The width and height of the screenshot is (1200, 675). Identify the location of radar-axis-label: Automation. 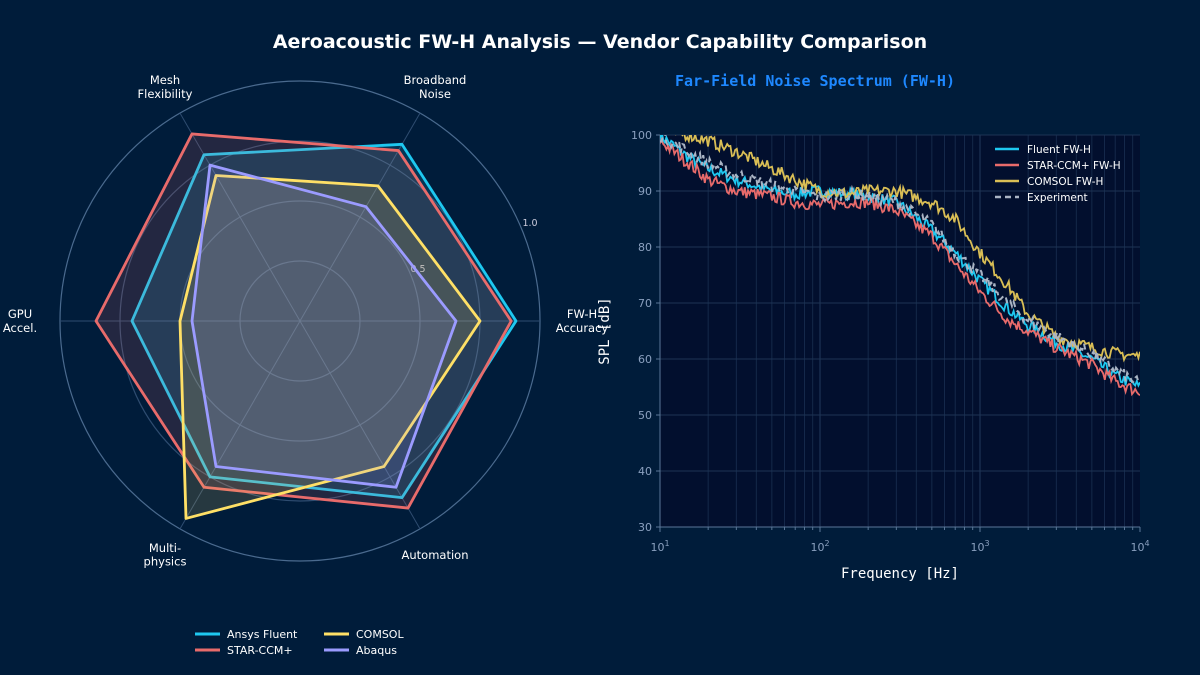
(435, 555).